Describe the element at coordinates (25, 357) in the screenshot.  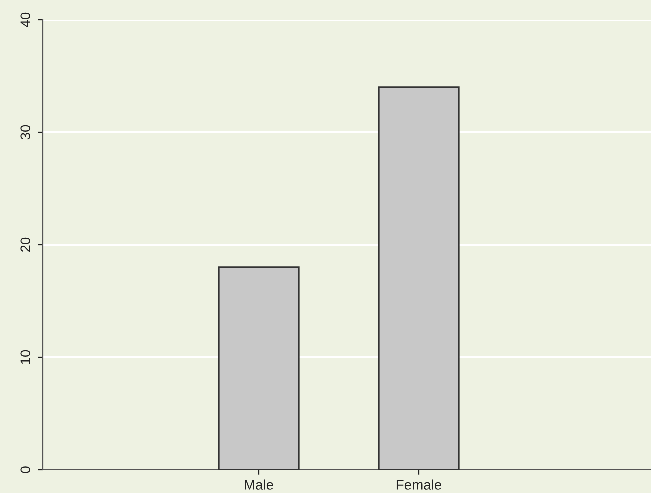
I see `y-tick-label: 10` at that location.